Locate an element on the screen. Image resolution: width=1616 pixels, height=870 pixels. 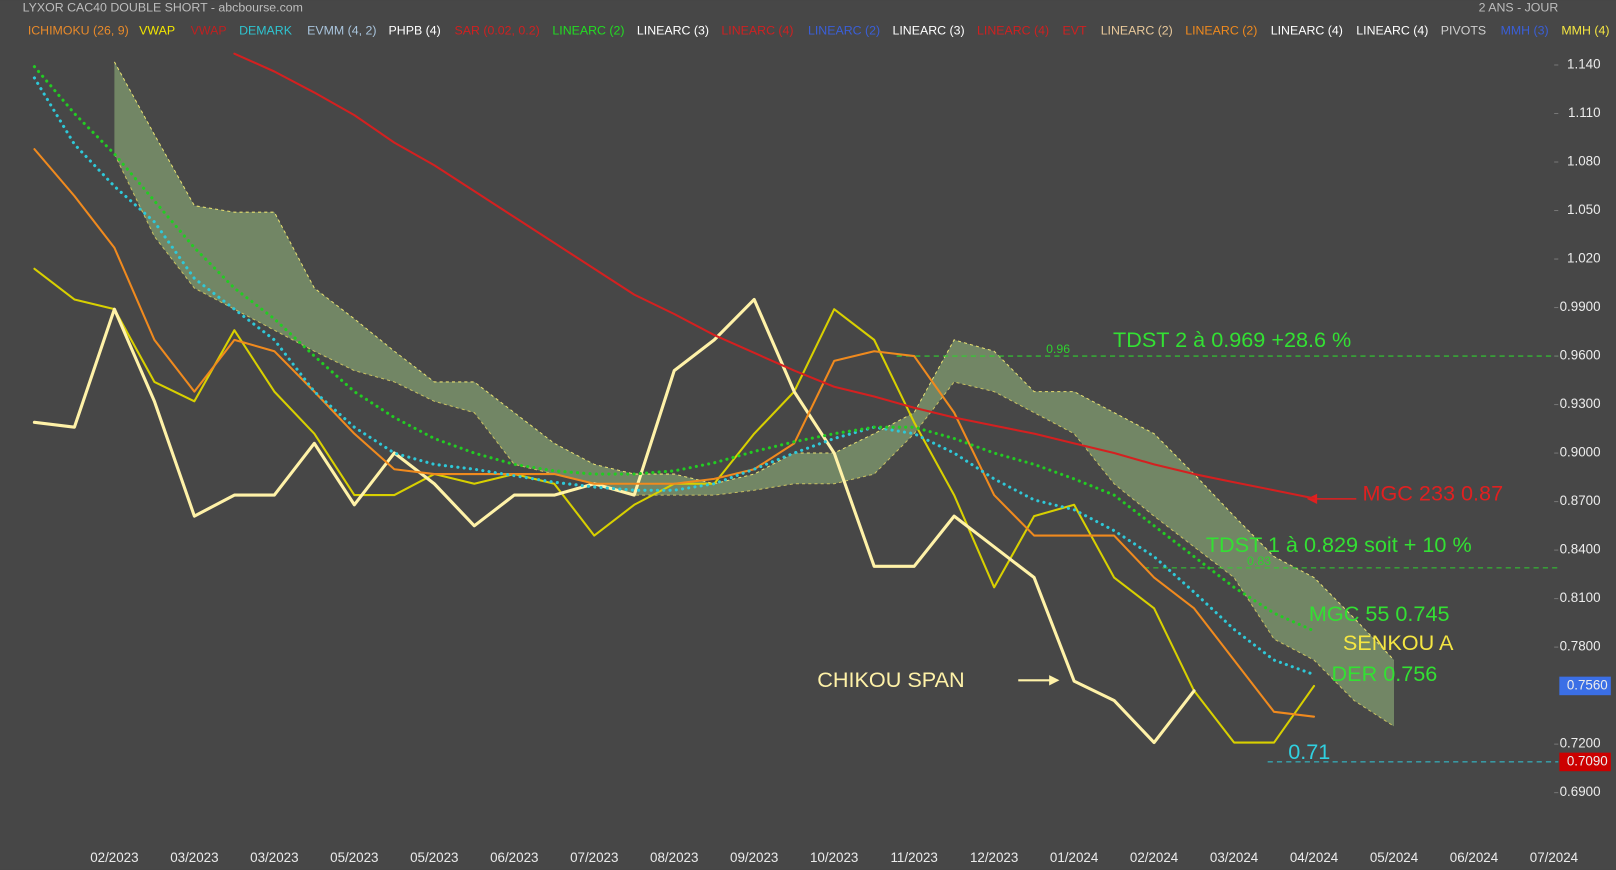
x-tick-label: 06/2023 is located at coordinates (514, 857).